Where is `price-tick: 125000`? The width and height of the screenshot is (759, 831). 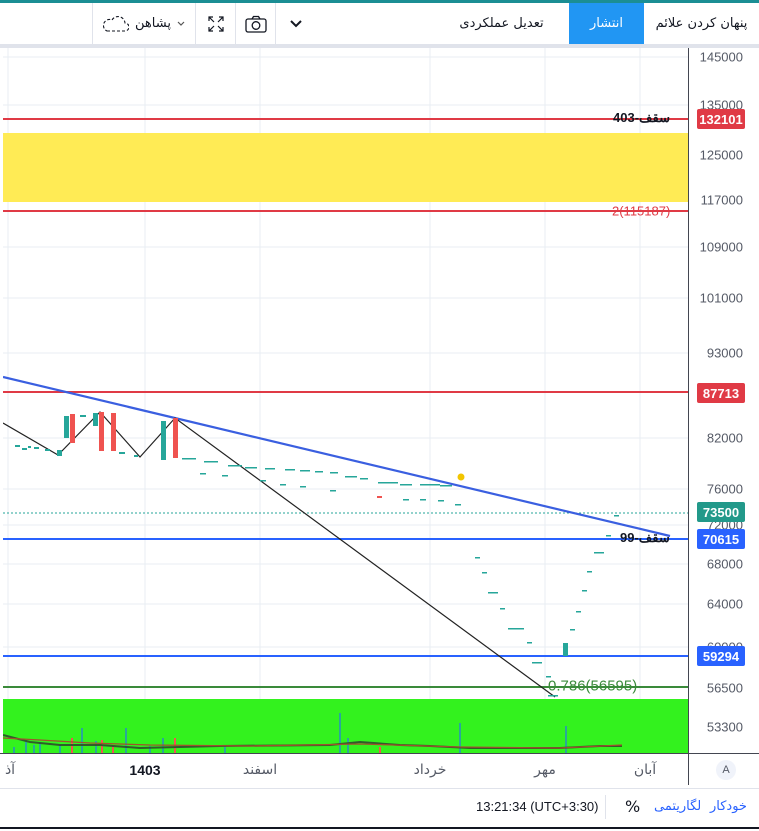
price-tick: 125000 is located at coordinates (721, 155).